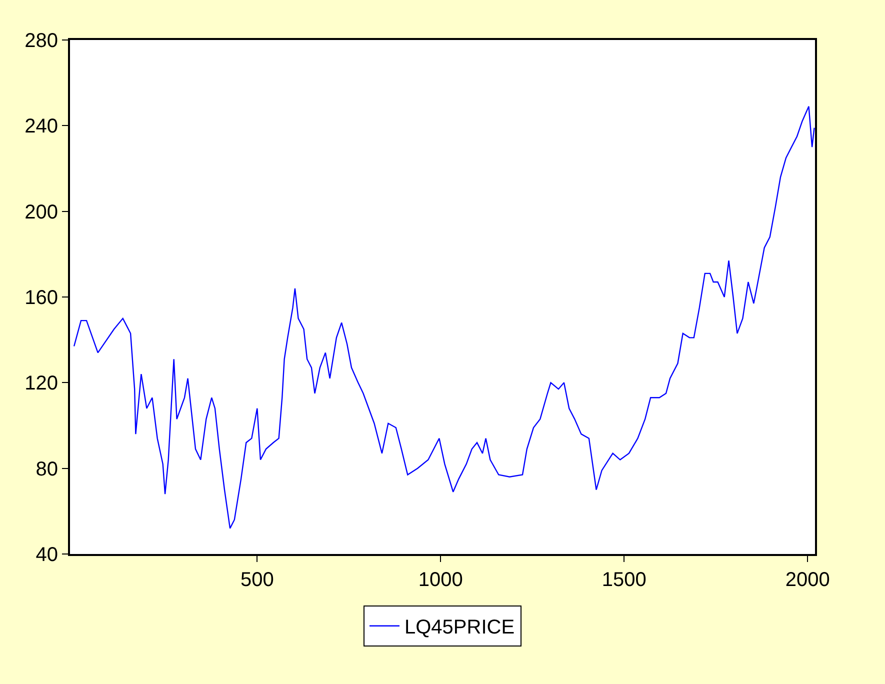 This screenshot has height=684, width=885. What do you see at coordinates (41, 41) in the screenshot?
I see `y-tick-label: 280` at bounding box center [41, 41].